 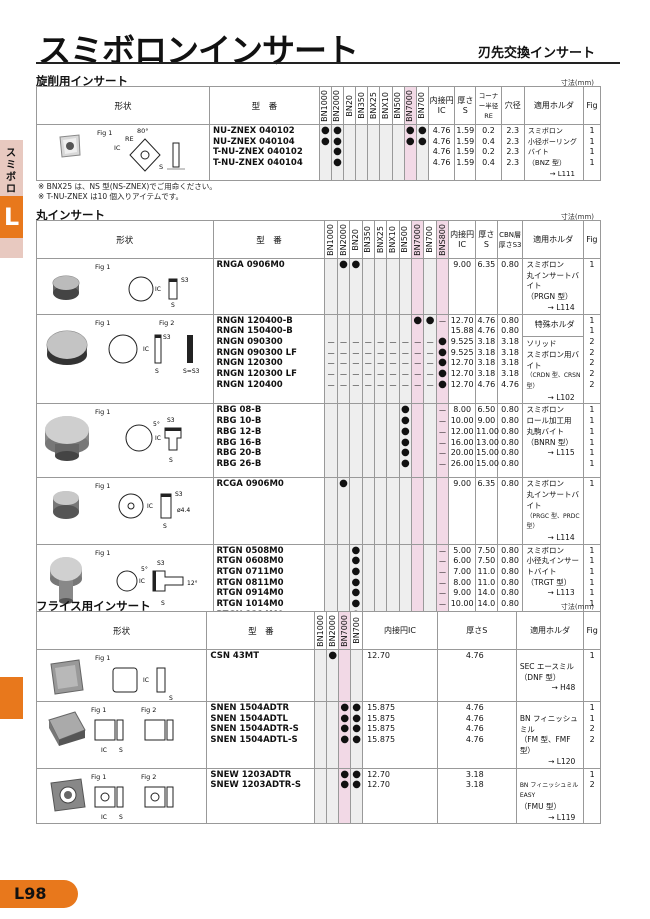 What do you see at coordinates (398, 105) in the screenshot?
I see `grade-label: BN500` at bounding box center [398, 105].